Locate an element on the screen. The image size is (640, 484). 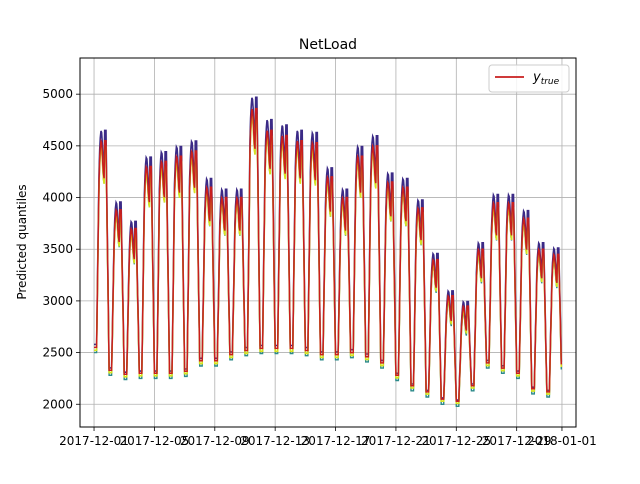
y-axis-label: Predicted quantiles is located at coordinates (22, 241).